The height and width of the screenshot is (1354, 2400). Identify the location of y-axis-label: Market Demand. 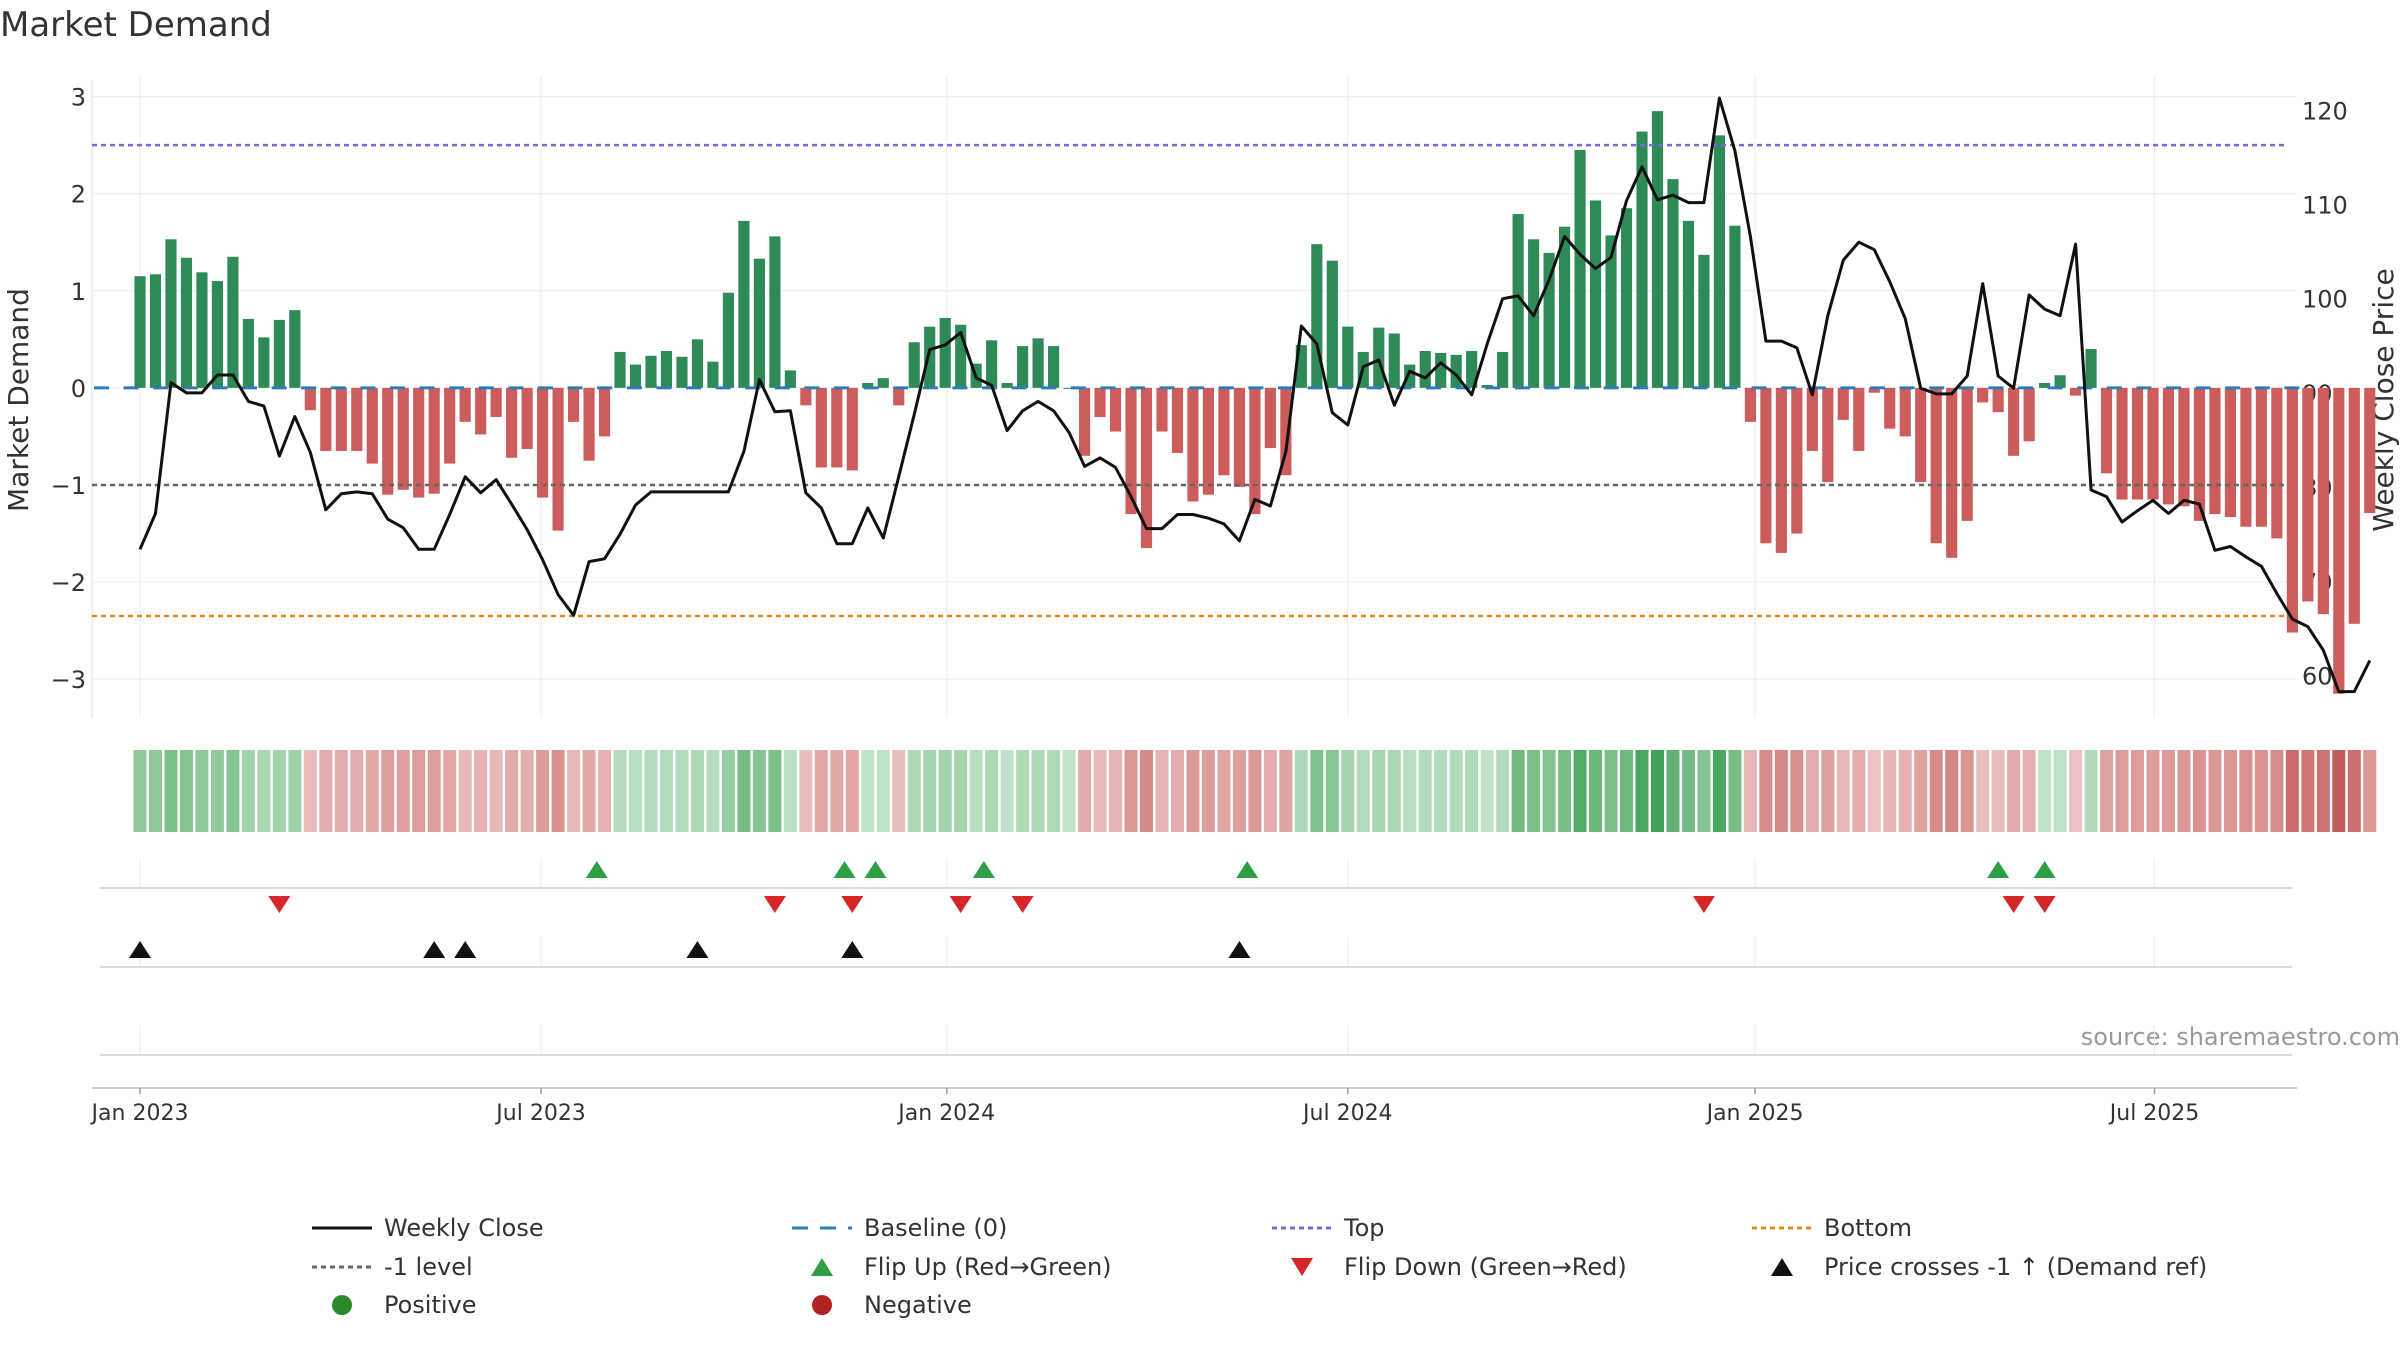
(18, 400).